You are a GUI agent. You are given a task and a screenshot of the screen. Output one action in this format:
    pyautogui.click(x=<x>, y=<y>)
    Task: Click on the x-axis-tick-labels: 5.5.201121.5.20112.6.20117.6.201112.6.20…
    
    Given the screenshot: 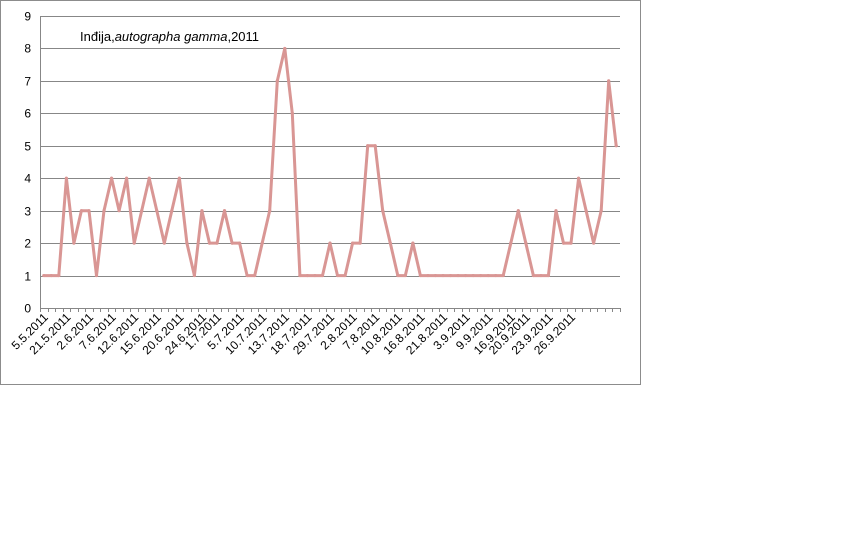 What is the action you would take?
    pyautogui.click(x=294, y=333)
    